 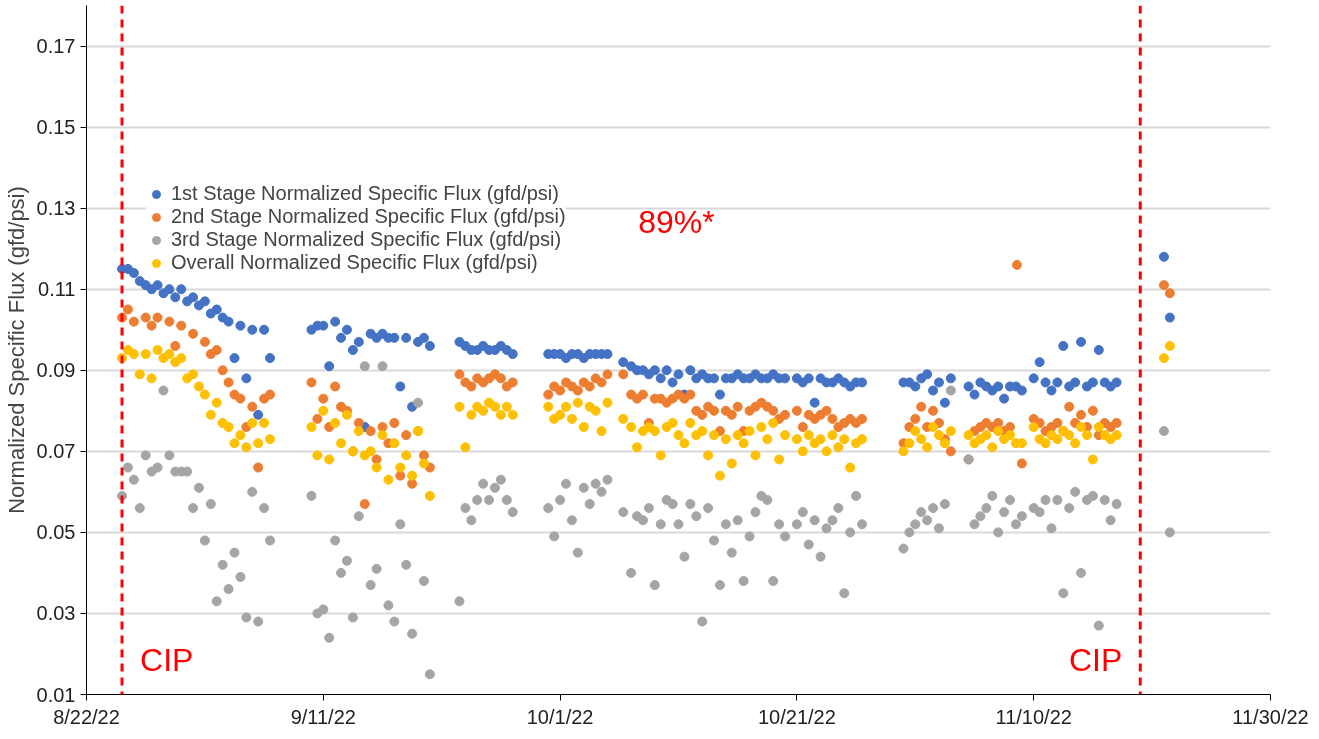 What do you see at coordinates (56, 694) in the screenshot?
I see `y-tick-label: 0.01` at bounding box center [56, 694].